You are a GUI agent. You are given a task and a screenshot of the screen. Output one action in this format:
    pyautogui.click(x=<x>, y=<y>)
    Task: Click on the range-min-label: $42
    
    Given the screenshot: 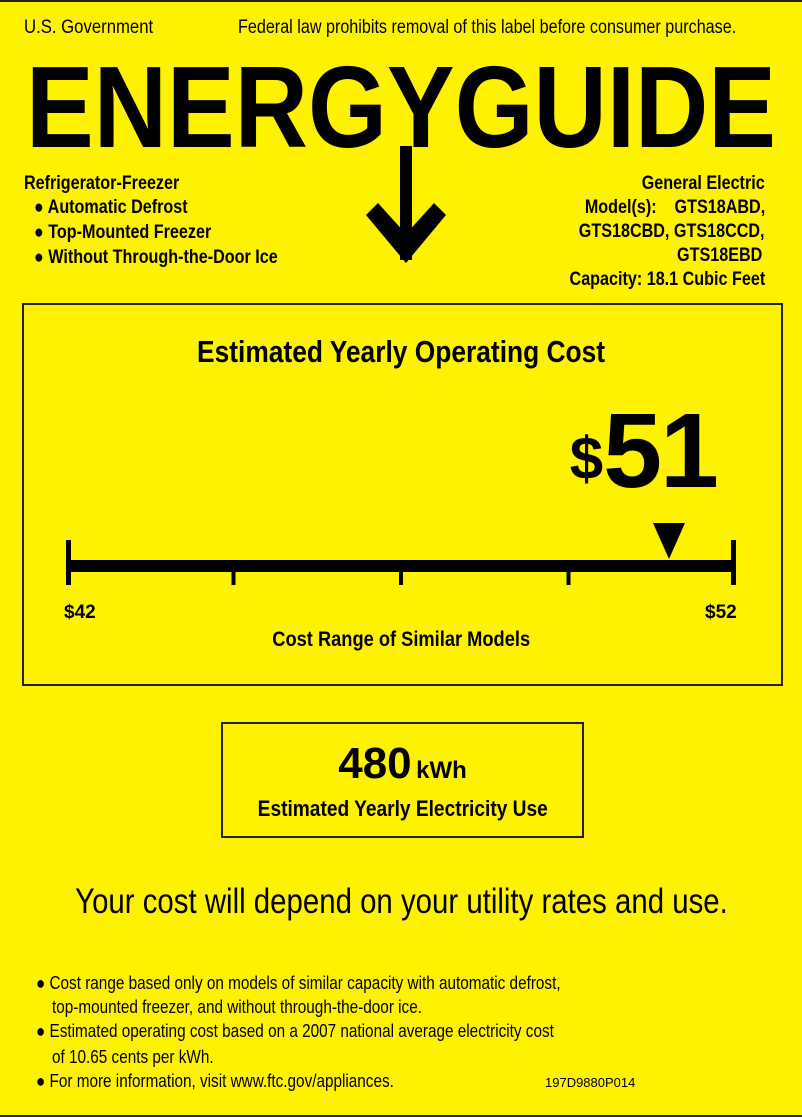 What is the action you would take?
    pyautogui.click(x=80, y=612)
    